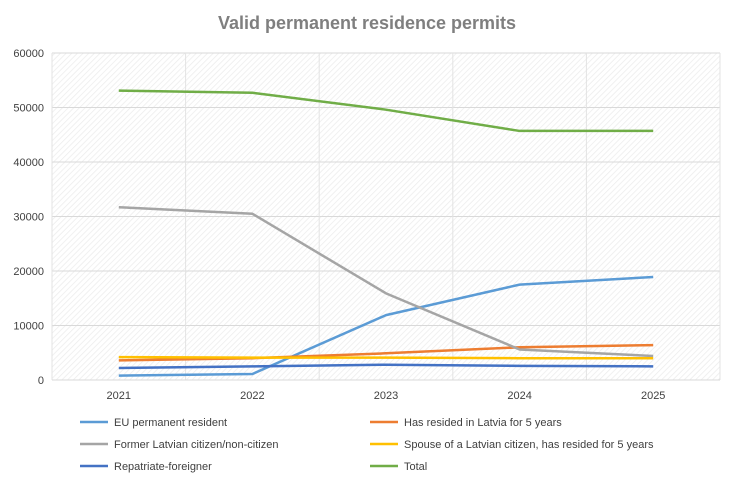 The image size is (735, 485). What do you see at coordinates (653, 396) in the screenshot?
I see `x-tick-label: 2025` at bounding box center [653, 396].